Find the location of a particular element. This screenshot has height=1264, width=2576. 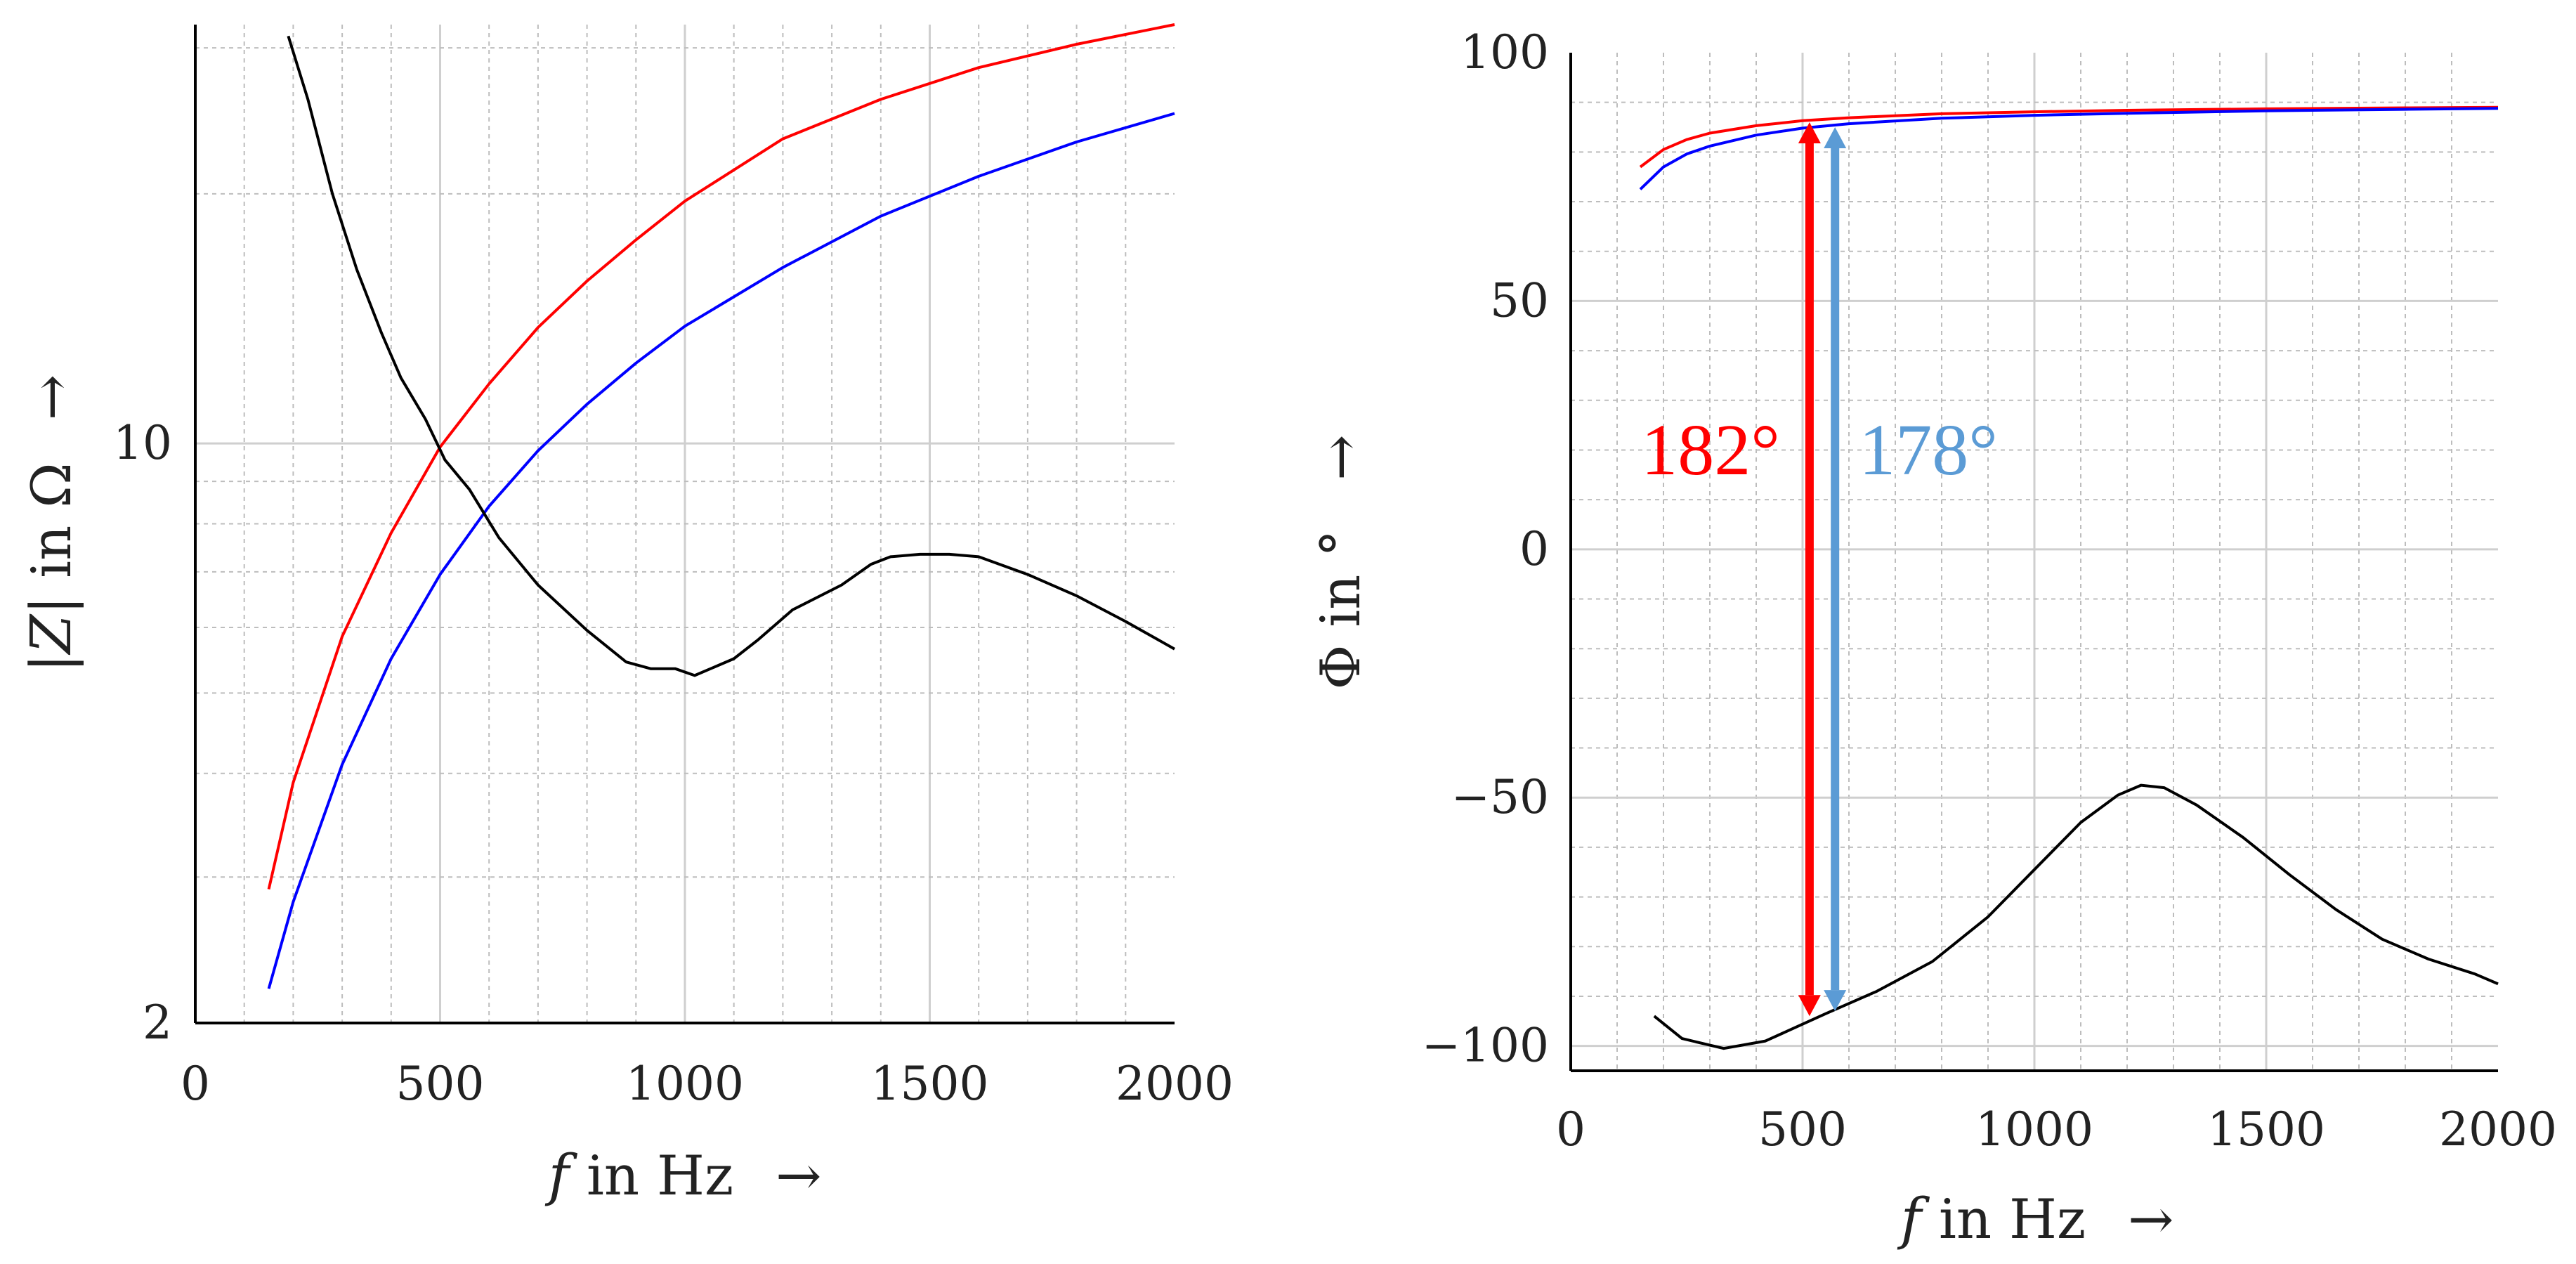

right-series-blue-line is located at coordinates (2069, 148).